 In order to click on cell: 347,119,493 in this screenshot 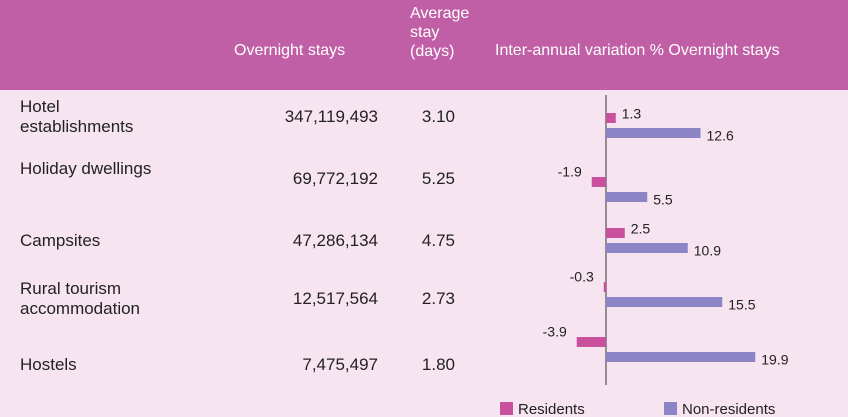, I will do `click(331, 116)`.